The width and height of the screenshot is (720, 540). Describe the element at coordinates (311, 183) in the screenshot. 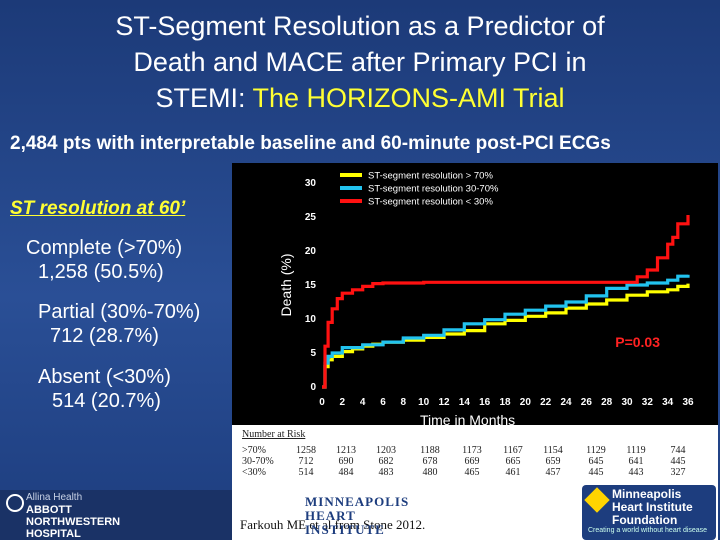

I see `y-tick-label: 30` at that location.